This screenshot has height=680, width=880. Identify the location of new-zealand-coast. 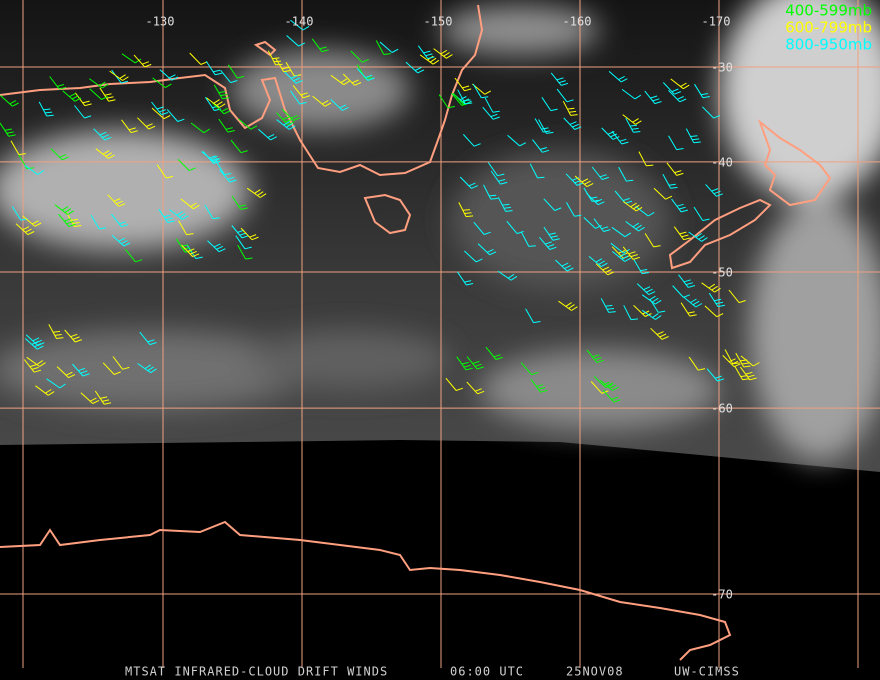
(720, 234).